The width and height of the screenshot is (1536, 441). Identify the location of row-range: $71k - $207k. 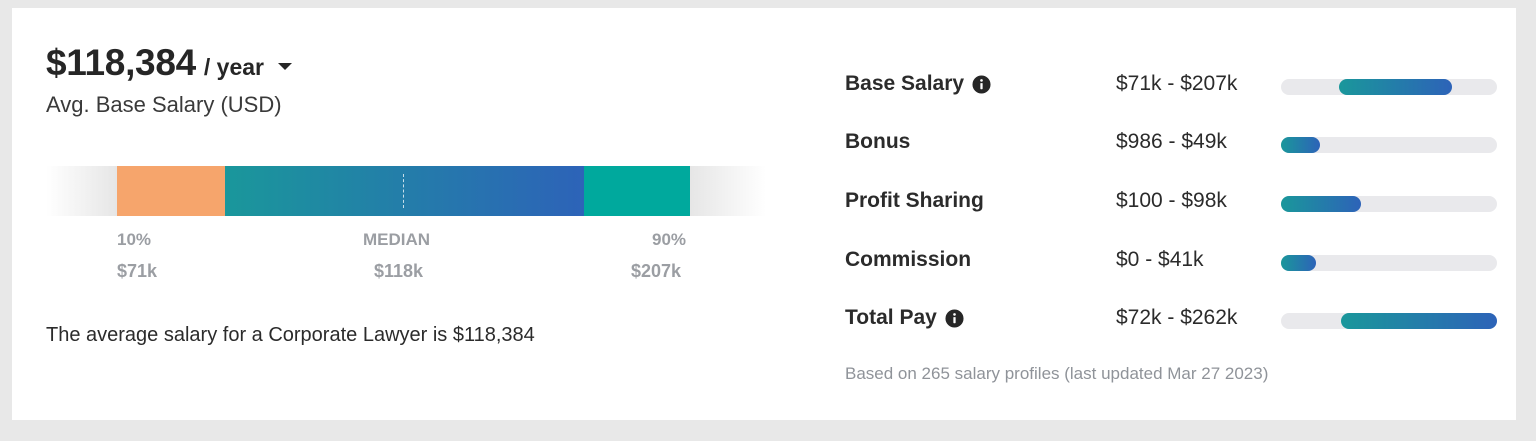
(1177, 83).